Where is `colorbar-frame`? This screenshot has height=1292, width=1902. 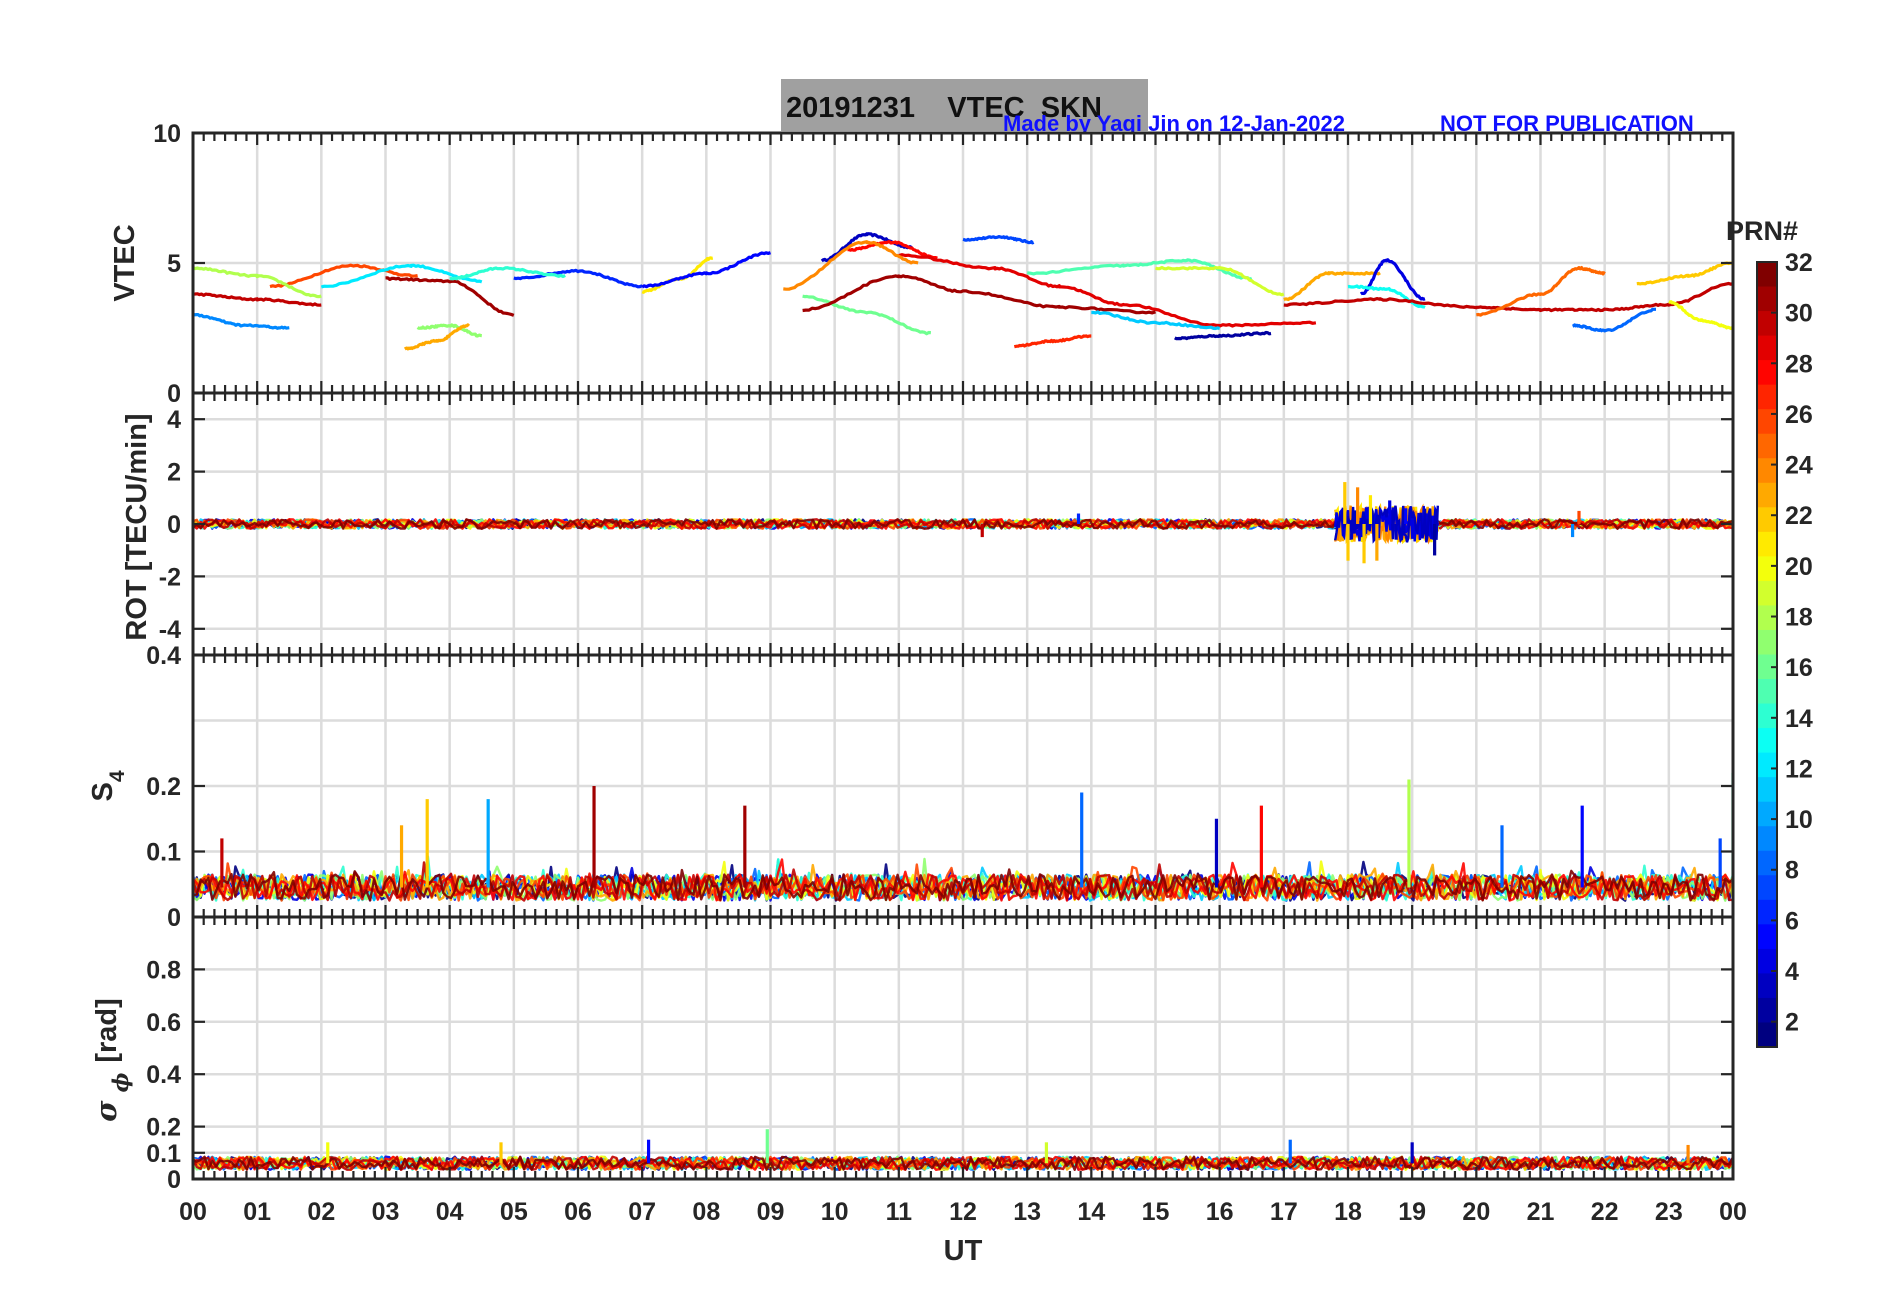
colorbar-frame is located at coordinates (1767, 654).